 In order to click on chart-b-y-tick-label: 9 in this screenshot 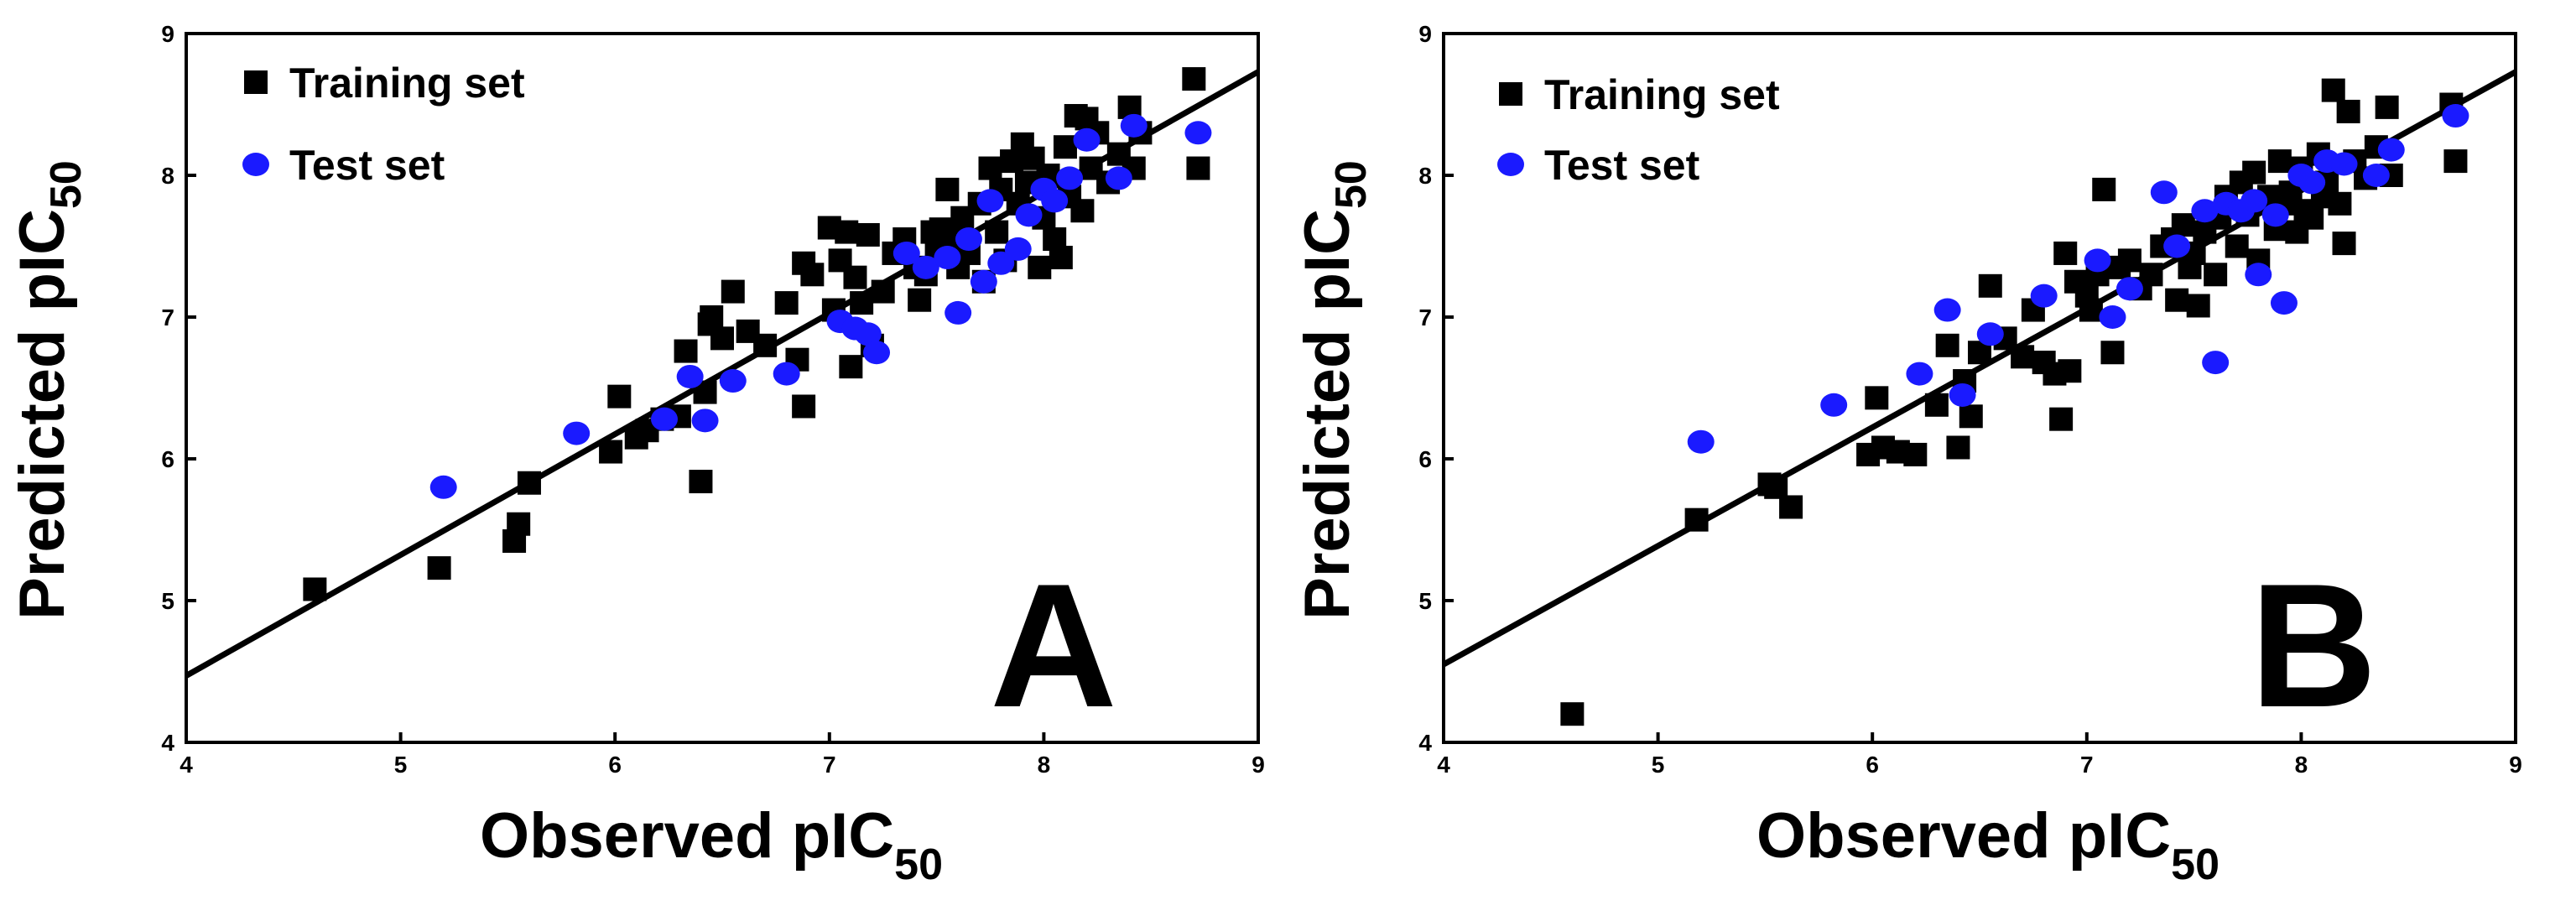, I will do `click(1425, 34)`.